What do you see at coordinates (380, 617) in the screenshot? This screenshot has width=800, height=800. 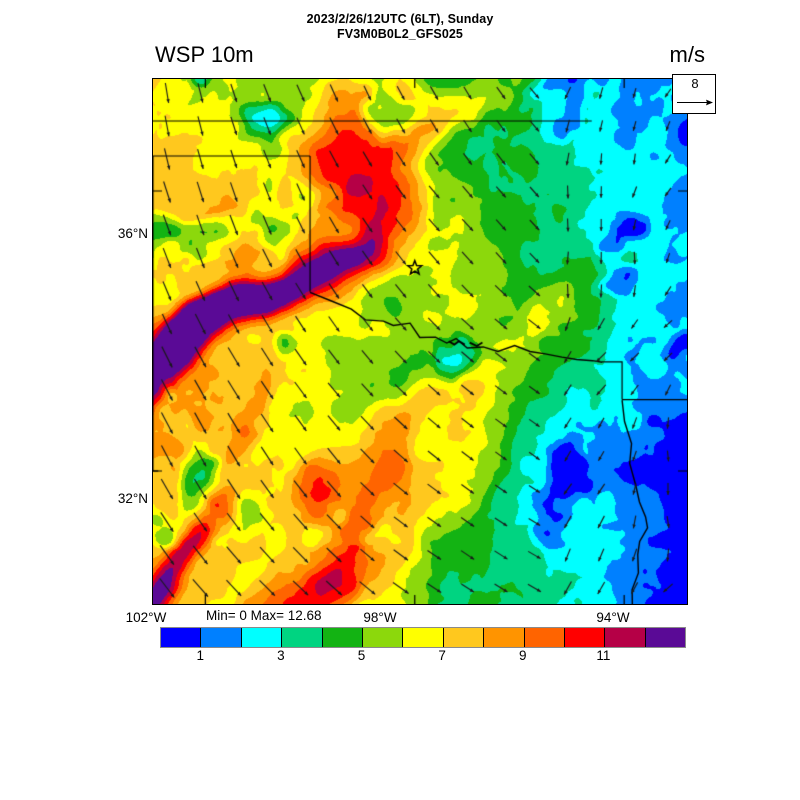 I see `lon-tick-98w: 98°W` at bounding box center [380, 617].